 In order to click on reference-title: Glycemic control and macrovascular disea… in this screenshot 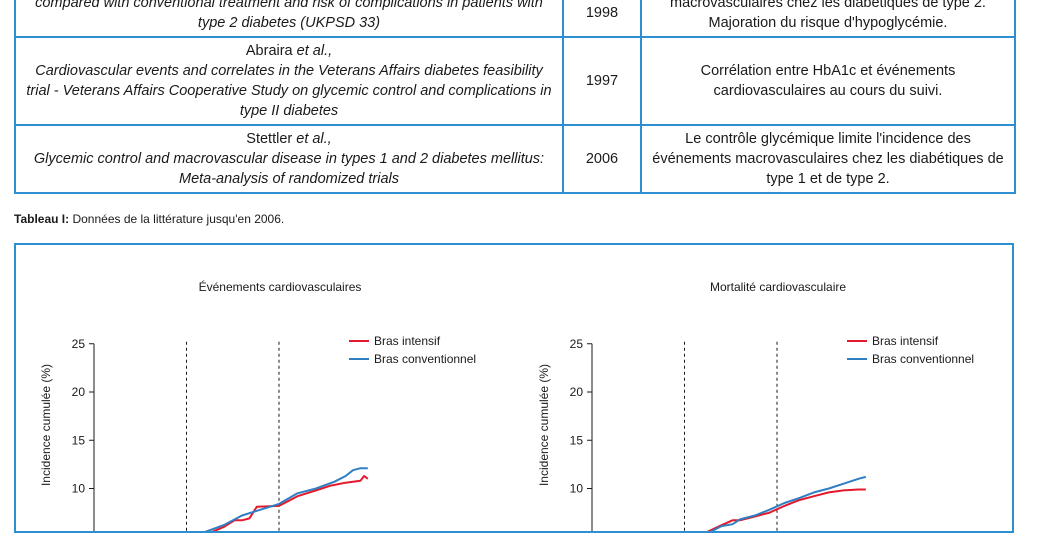, I will do `click(289, 169)`.